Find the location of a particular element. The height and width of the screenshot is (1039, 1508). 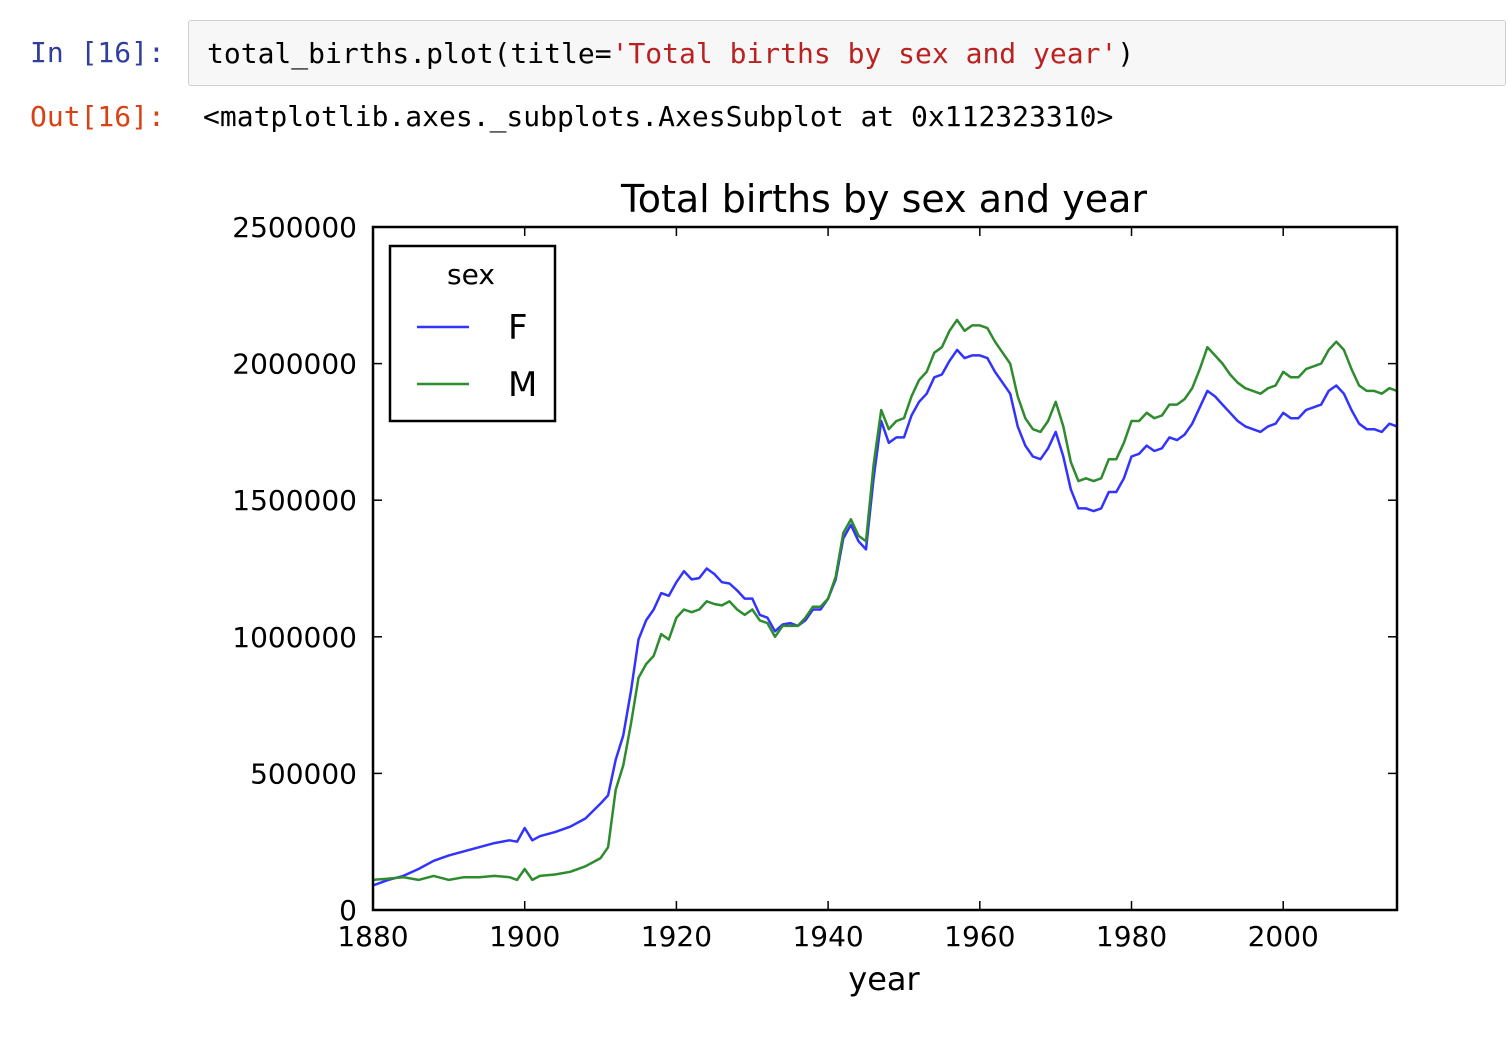

x-tick-label: 1920 is located at coordinates (676, 936).